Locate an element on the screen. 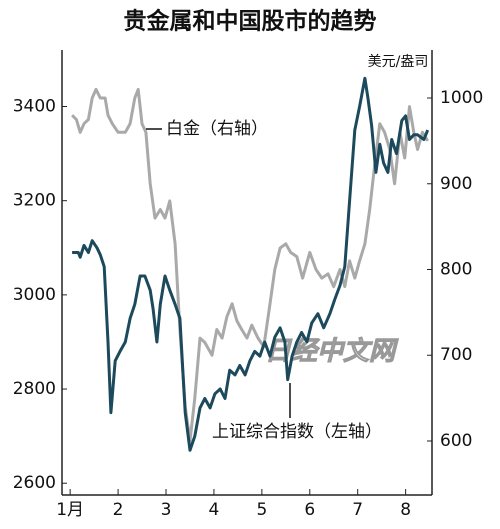 The image size is (500, 529). legend-label: 上证综合指数（左轴） is located at coordinates (297, 432).